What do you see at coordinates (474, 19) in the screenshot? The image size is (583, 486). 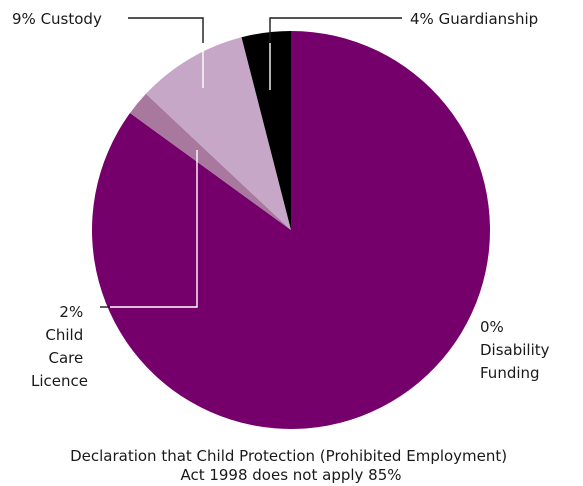 I see `label-guardianship: 4% Guardianship` at bounding box center [474, 19].